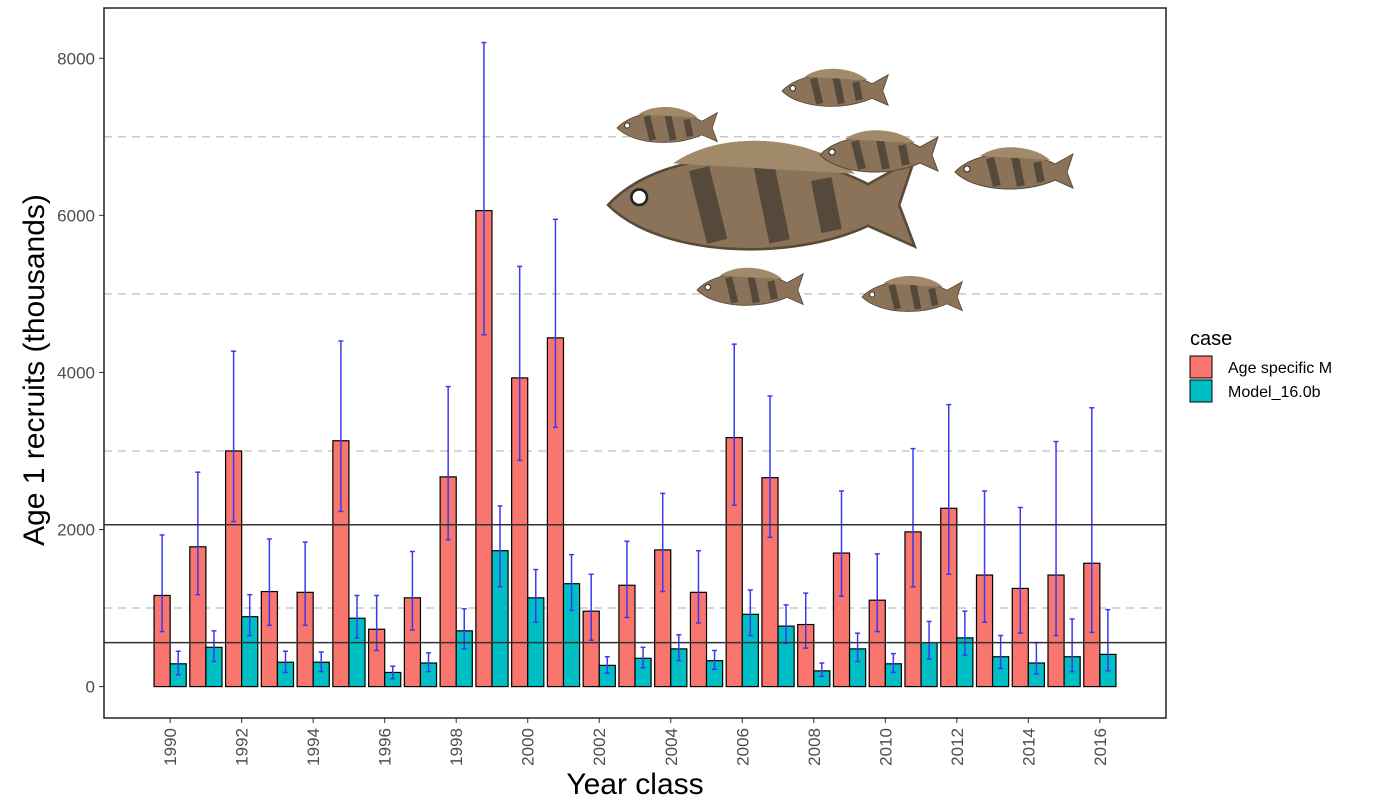 This screenshot has width=1376, height=811. I want to click on y-tick-label: 2000, so click(76, 530).